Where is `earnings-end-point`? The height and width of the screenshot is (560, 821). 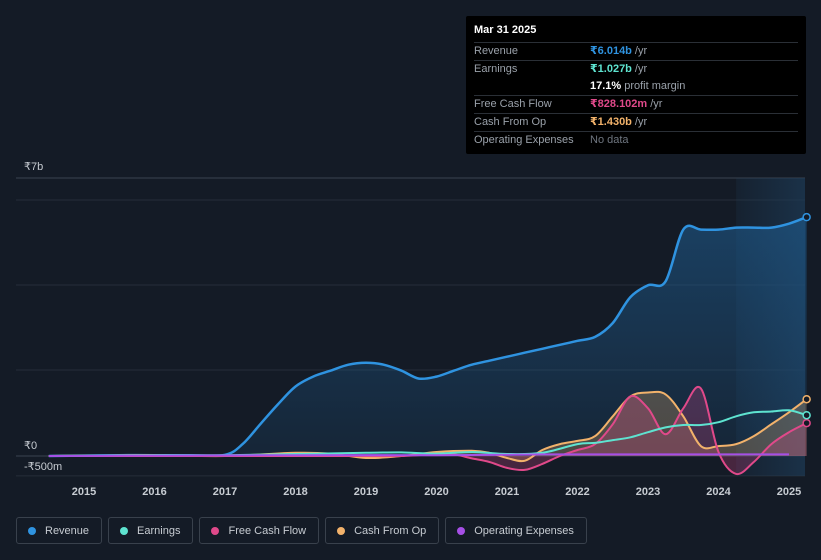
earnings-end-point is located at coordinates (806, 415).